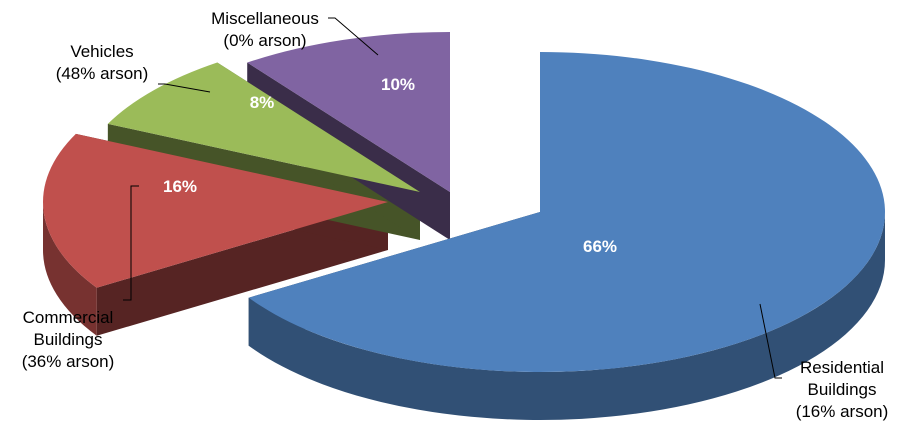 This screenshot has height=433, width=902. What do you see at coordinates (180, 186) in the screenshot?
I see `slice-value-commercial: 16%` at bounding box center [180, 186].